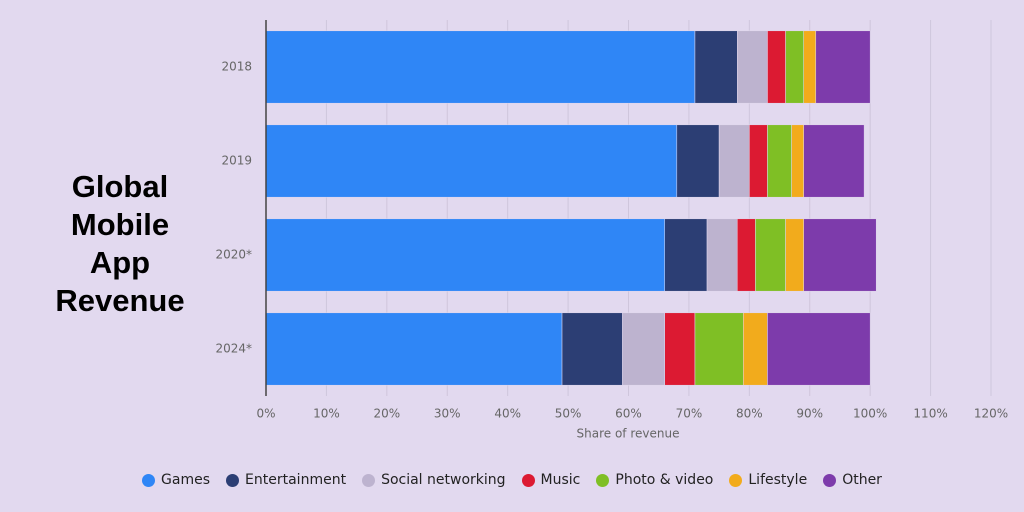 The width and height of the screenshot is (1024, 512). I want to click on x-tick-label: 60%, so click(628, 414).